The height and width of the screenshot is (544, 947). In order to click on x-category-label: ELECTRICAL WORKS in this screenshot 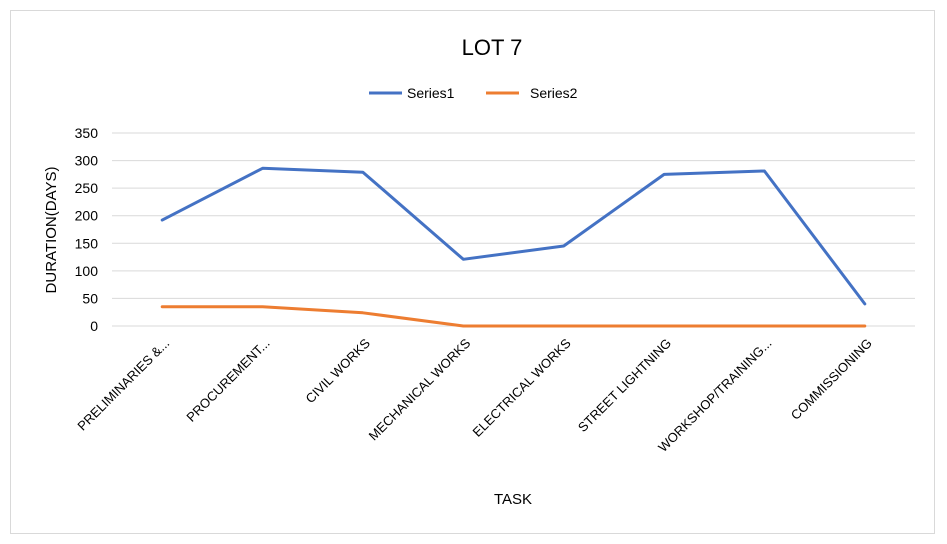, I will do `click(522, 387)`.